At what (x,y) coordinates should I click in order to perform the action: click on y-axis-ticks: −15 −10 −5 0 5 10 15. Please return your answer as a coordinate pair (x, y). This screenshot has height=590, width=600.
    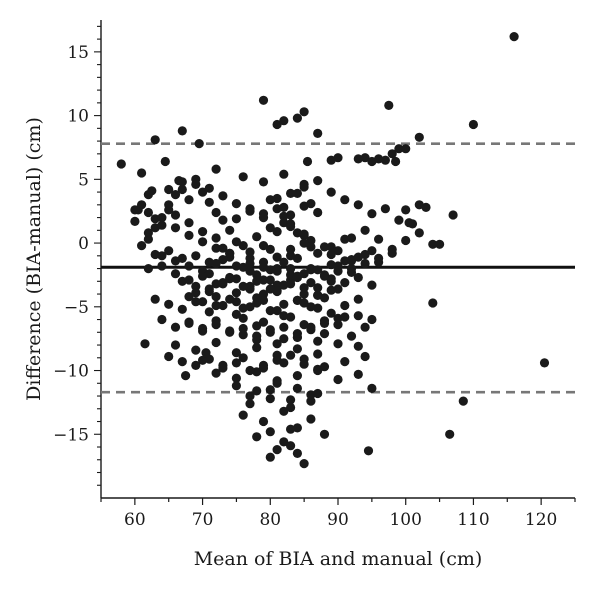
    Looking at the image, I should click on (77, 255).